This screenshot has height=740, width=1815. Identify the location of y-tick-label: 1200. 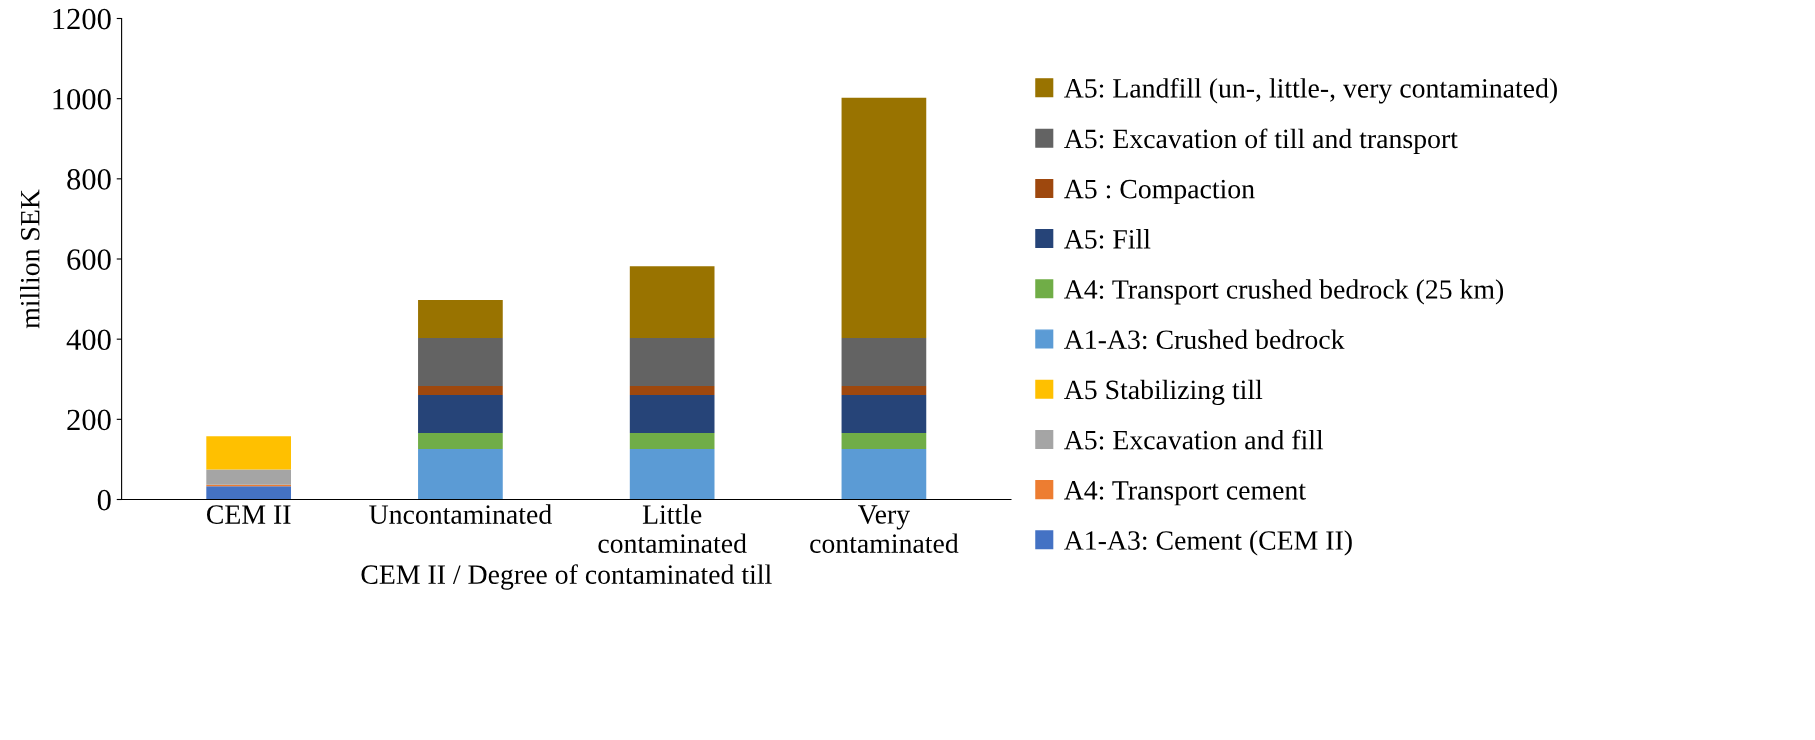
(82, 19).